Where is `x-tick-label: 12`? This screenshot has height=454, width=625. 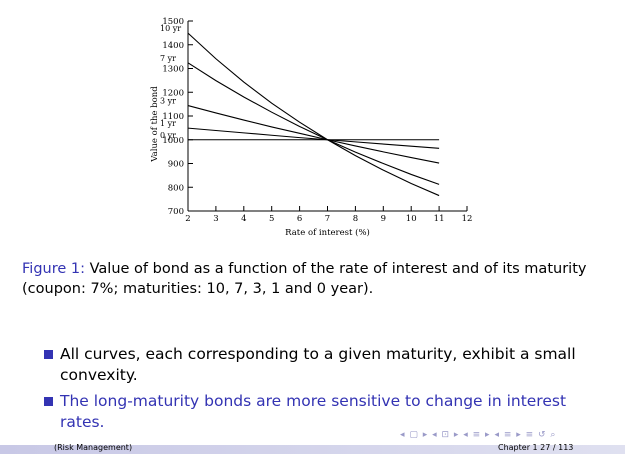 x-tick-label: 12 is located at coordinates (467, 219).